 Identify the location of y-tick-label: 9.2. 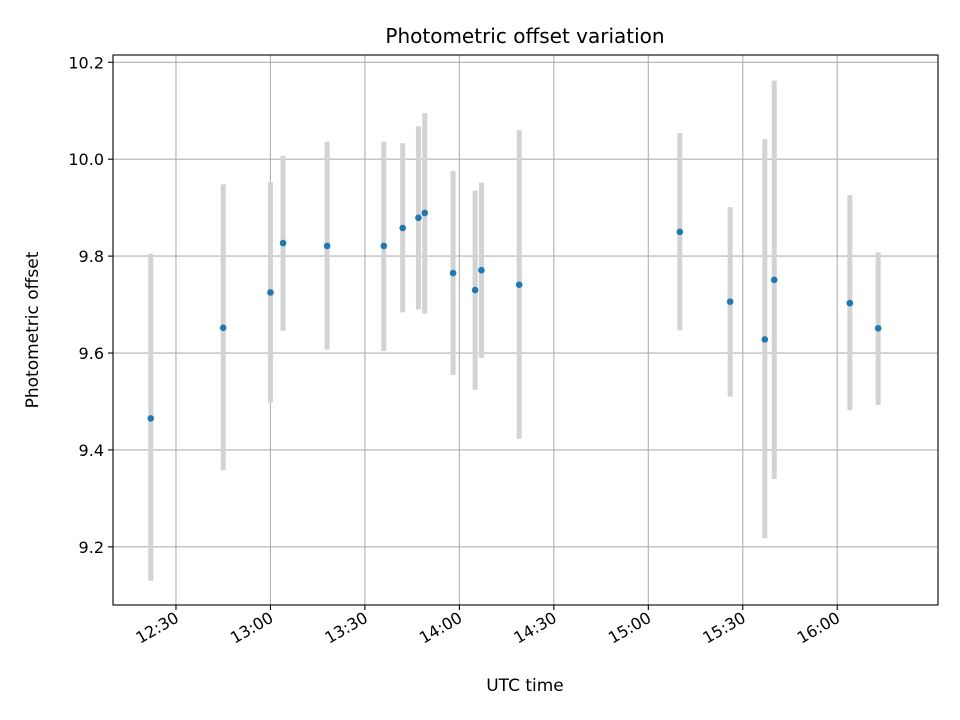
(91, 547).